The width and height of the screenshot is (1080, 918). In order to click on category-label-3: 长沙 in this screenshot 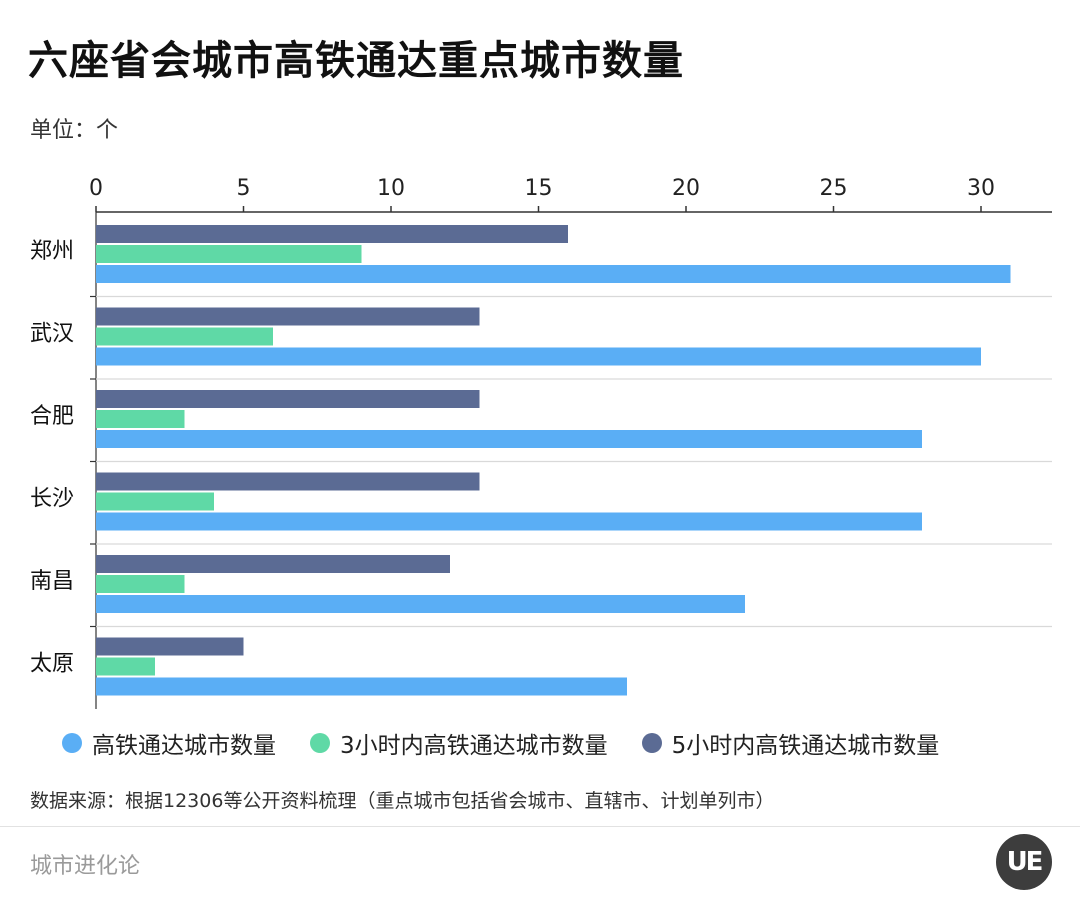, I will do `click(52, 499)`.